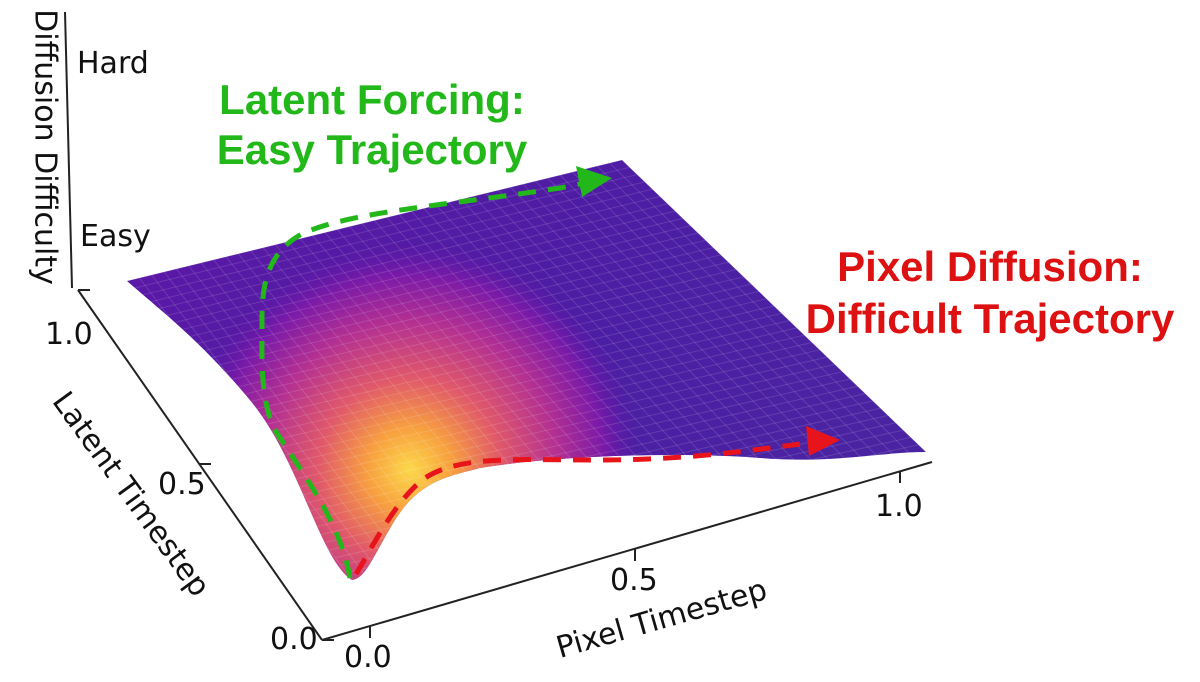  I want to click on z-axis-label: Diffusion Difficulty, so click(45, 147).